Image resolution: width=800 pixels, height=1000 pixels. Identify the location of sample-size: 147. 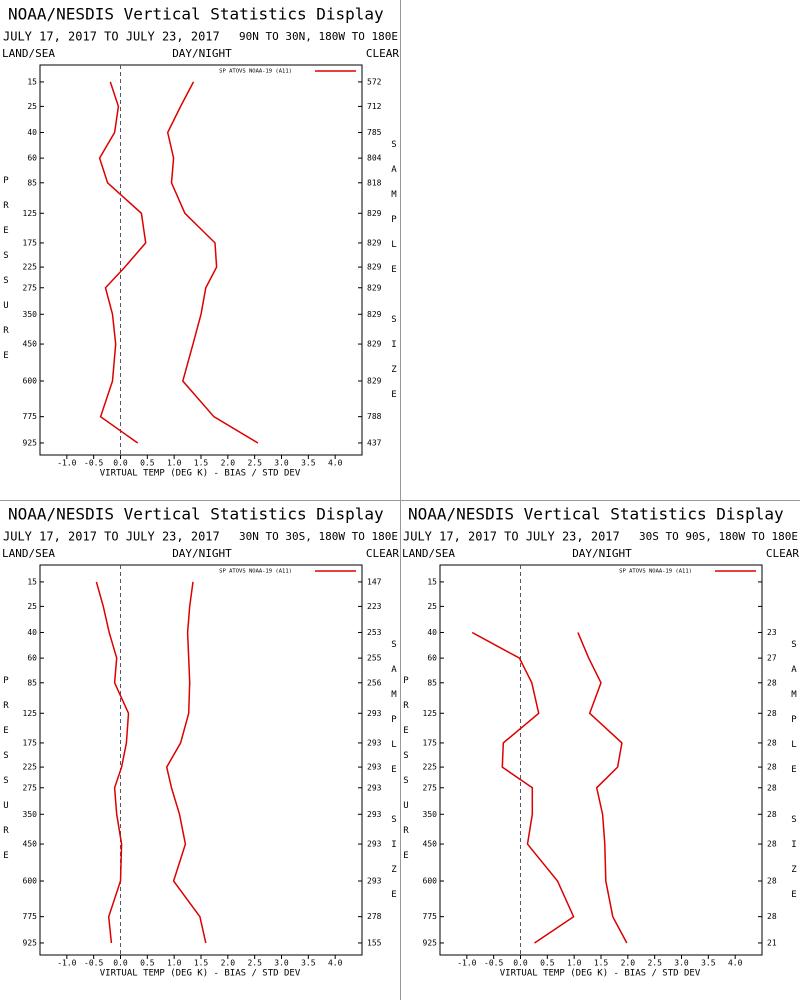
(374, 581).